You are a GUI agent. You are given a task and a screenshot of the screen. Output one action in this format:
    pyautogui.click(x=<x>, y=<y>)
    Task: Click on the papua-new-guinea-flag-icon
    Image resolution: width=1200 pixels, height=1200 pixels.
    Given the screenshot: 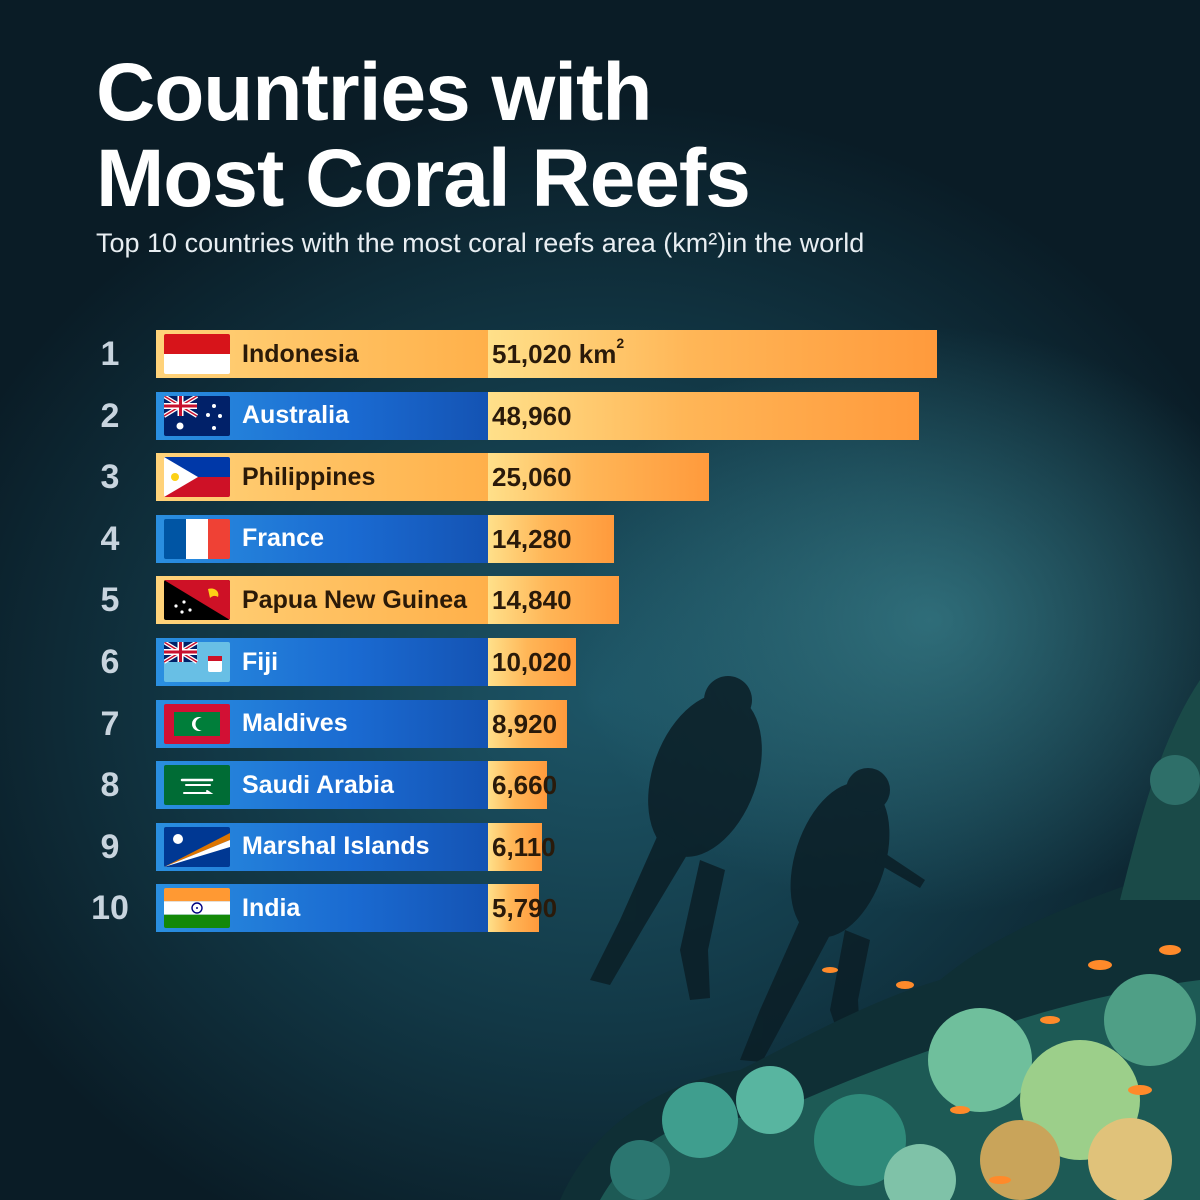 What is the action you would take?
    pyautogui.click(x=197, y=600)
    